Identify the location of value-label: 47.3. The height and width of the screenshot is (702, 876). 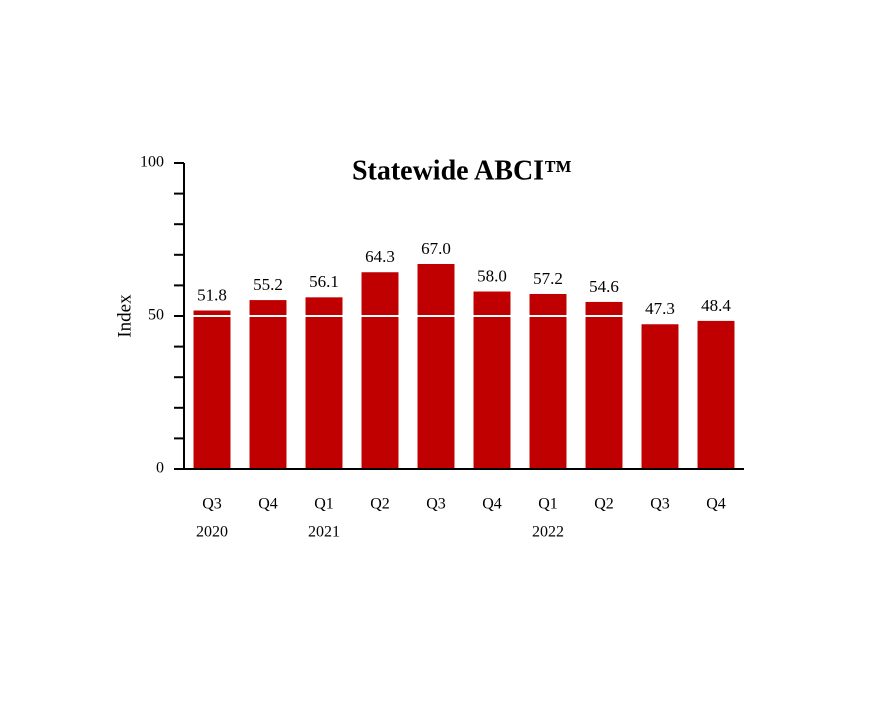
(660, 308).